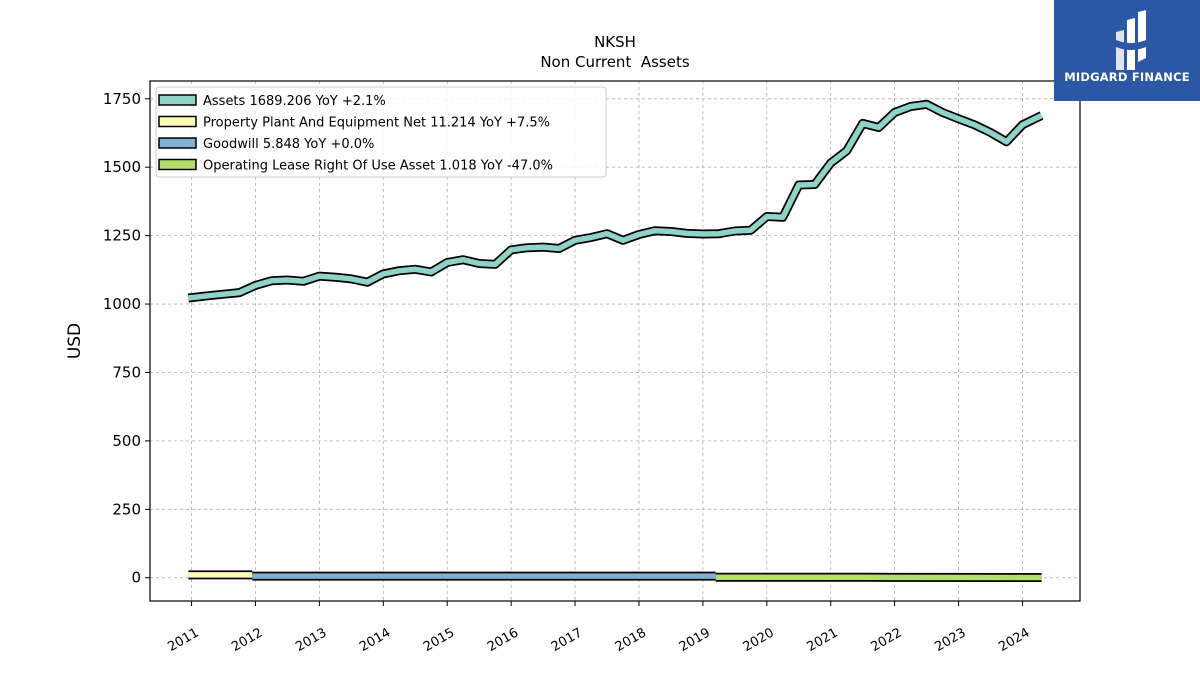  Describe the element at coordinates (1014, 640) in the screenshot. I see `x-tick-label: 2024` at that location.